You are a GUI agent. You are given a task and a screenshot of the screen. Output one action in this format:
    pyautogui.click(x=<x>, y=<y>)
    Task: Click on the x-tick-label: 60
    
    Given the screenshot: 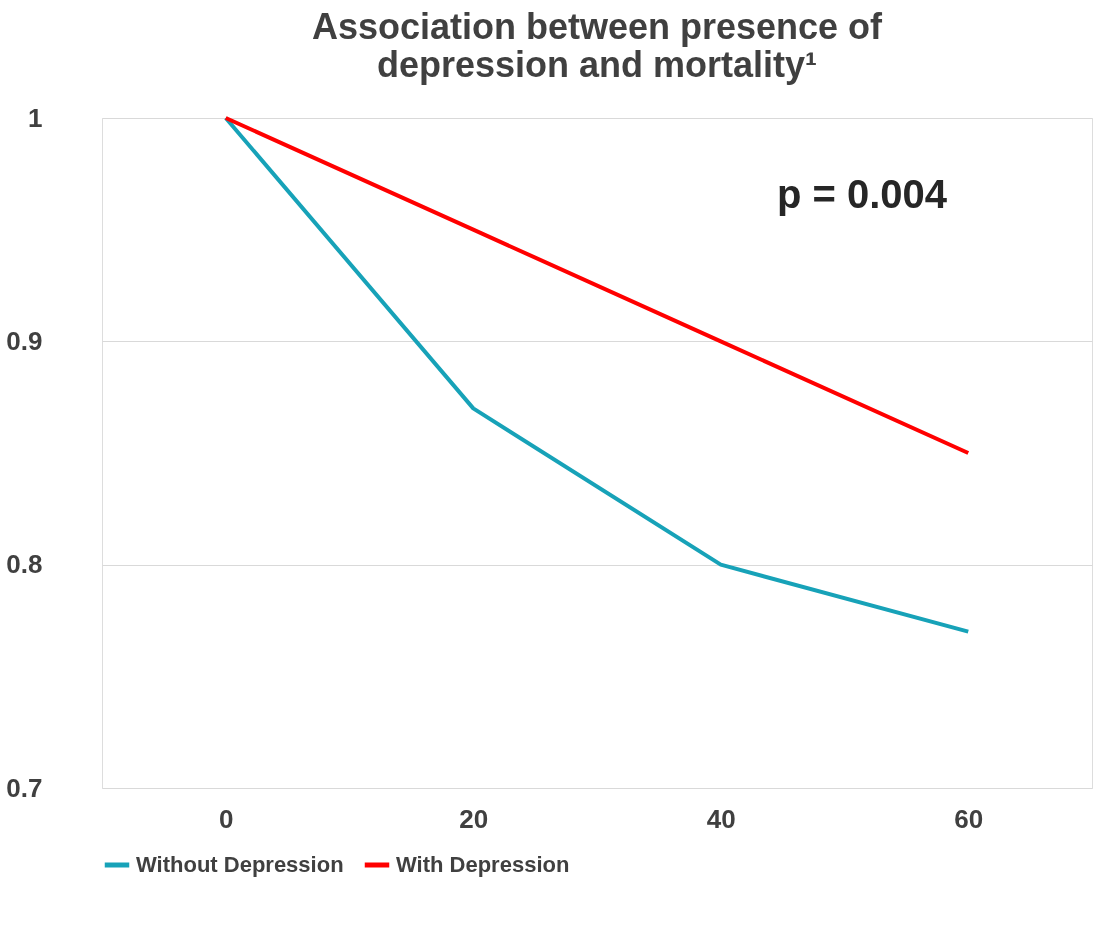 What is the action you would take?
    pyautogui.click(x=969, y=818)
    